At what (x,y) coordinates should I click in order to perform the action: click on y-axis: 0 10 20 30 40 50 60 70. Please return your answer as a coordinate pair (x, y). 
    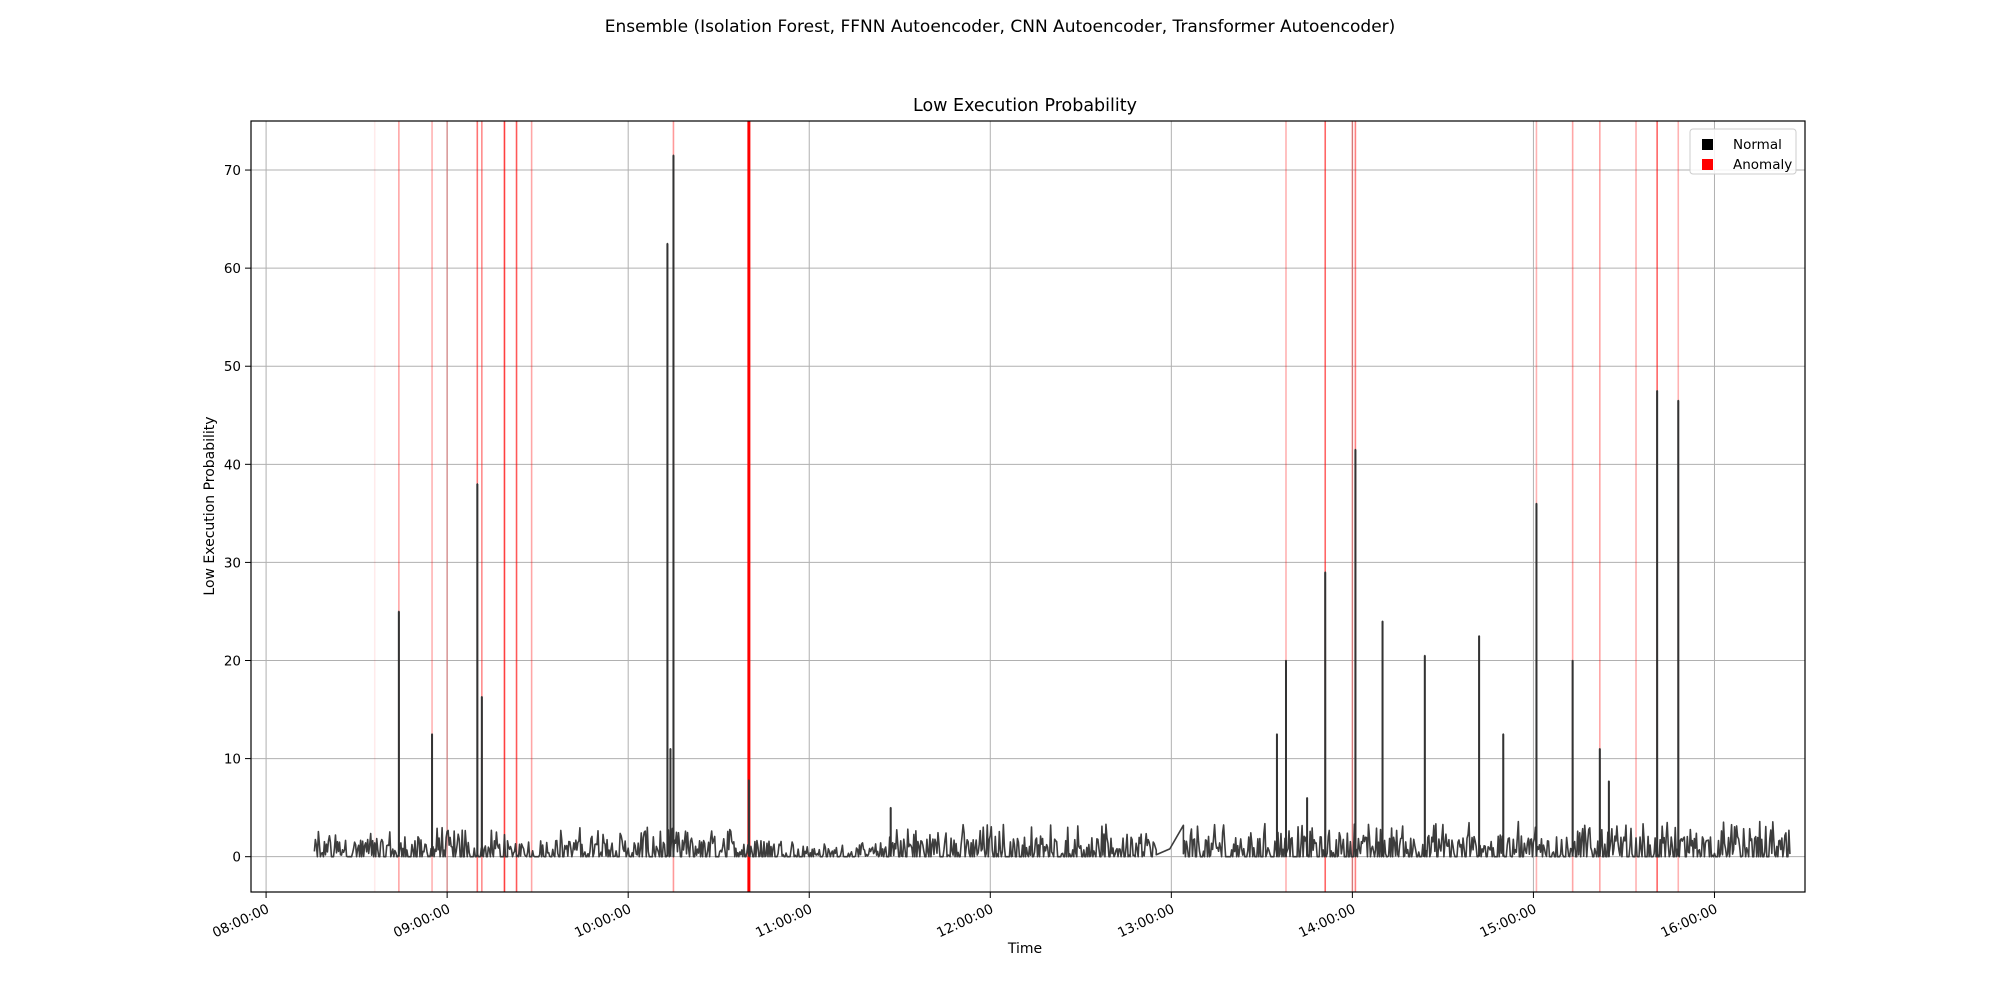
    Looking at the image, I should click on (237, 514).